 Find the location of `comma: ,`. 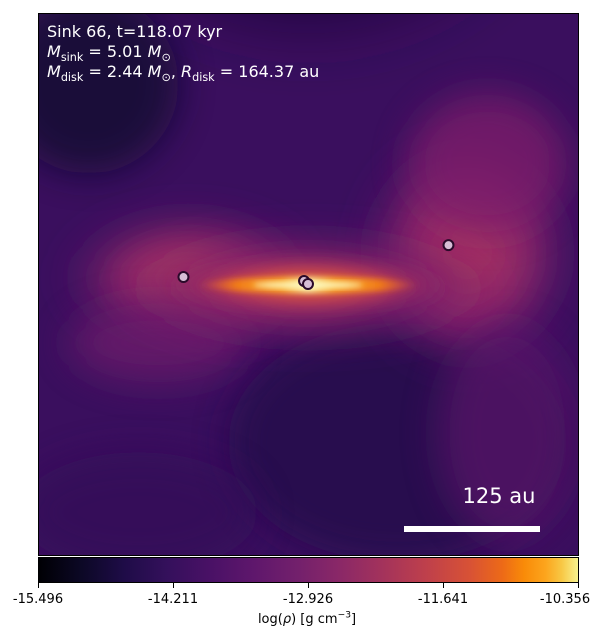

comma: , is located at coordinates (176, 71).